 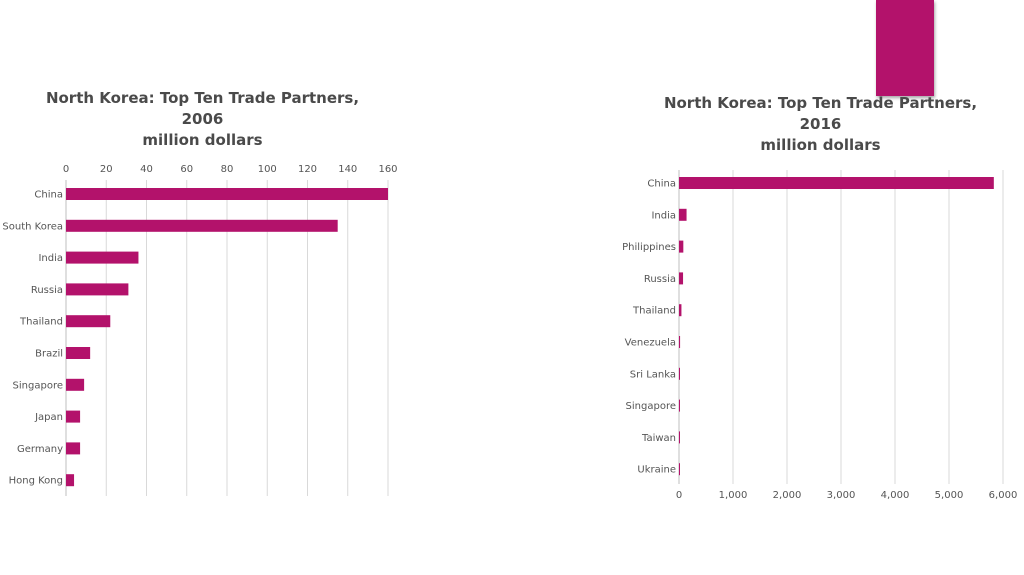 What do you see at coordinates (895, 495) in the screenshot?
I see `chart-2016-x-tick-label: 4,000` at bounding box center [895, 495].